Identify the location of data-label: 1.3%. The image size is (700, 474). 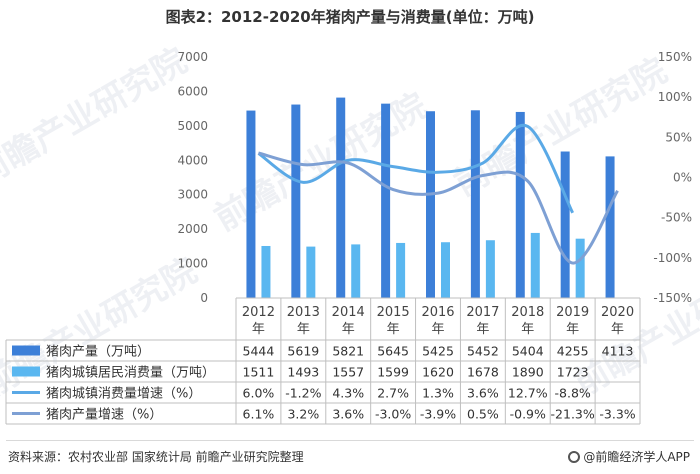
(438, 393).